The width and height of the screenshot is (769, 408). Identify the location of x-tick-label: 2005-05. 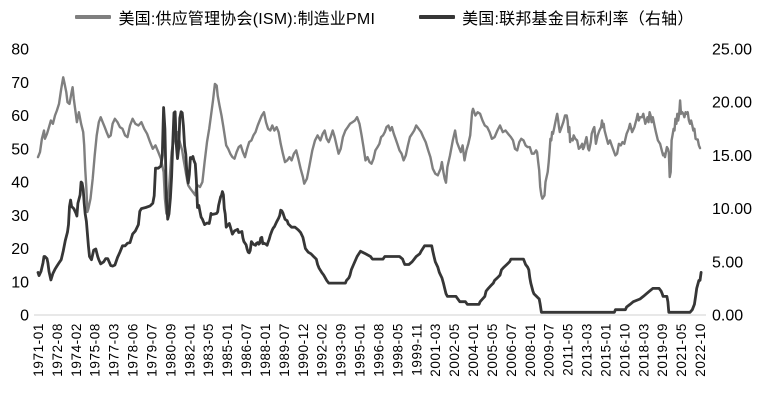
(492, 350).